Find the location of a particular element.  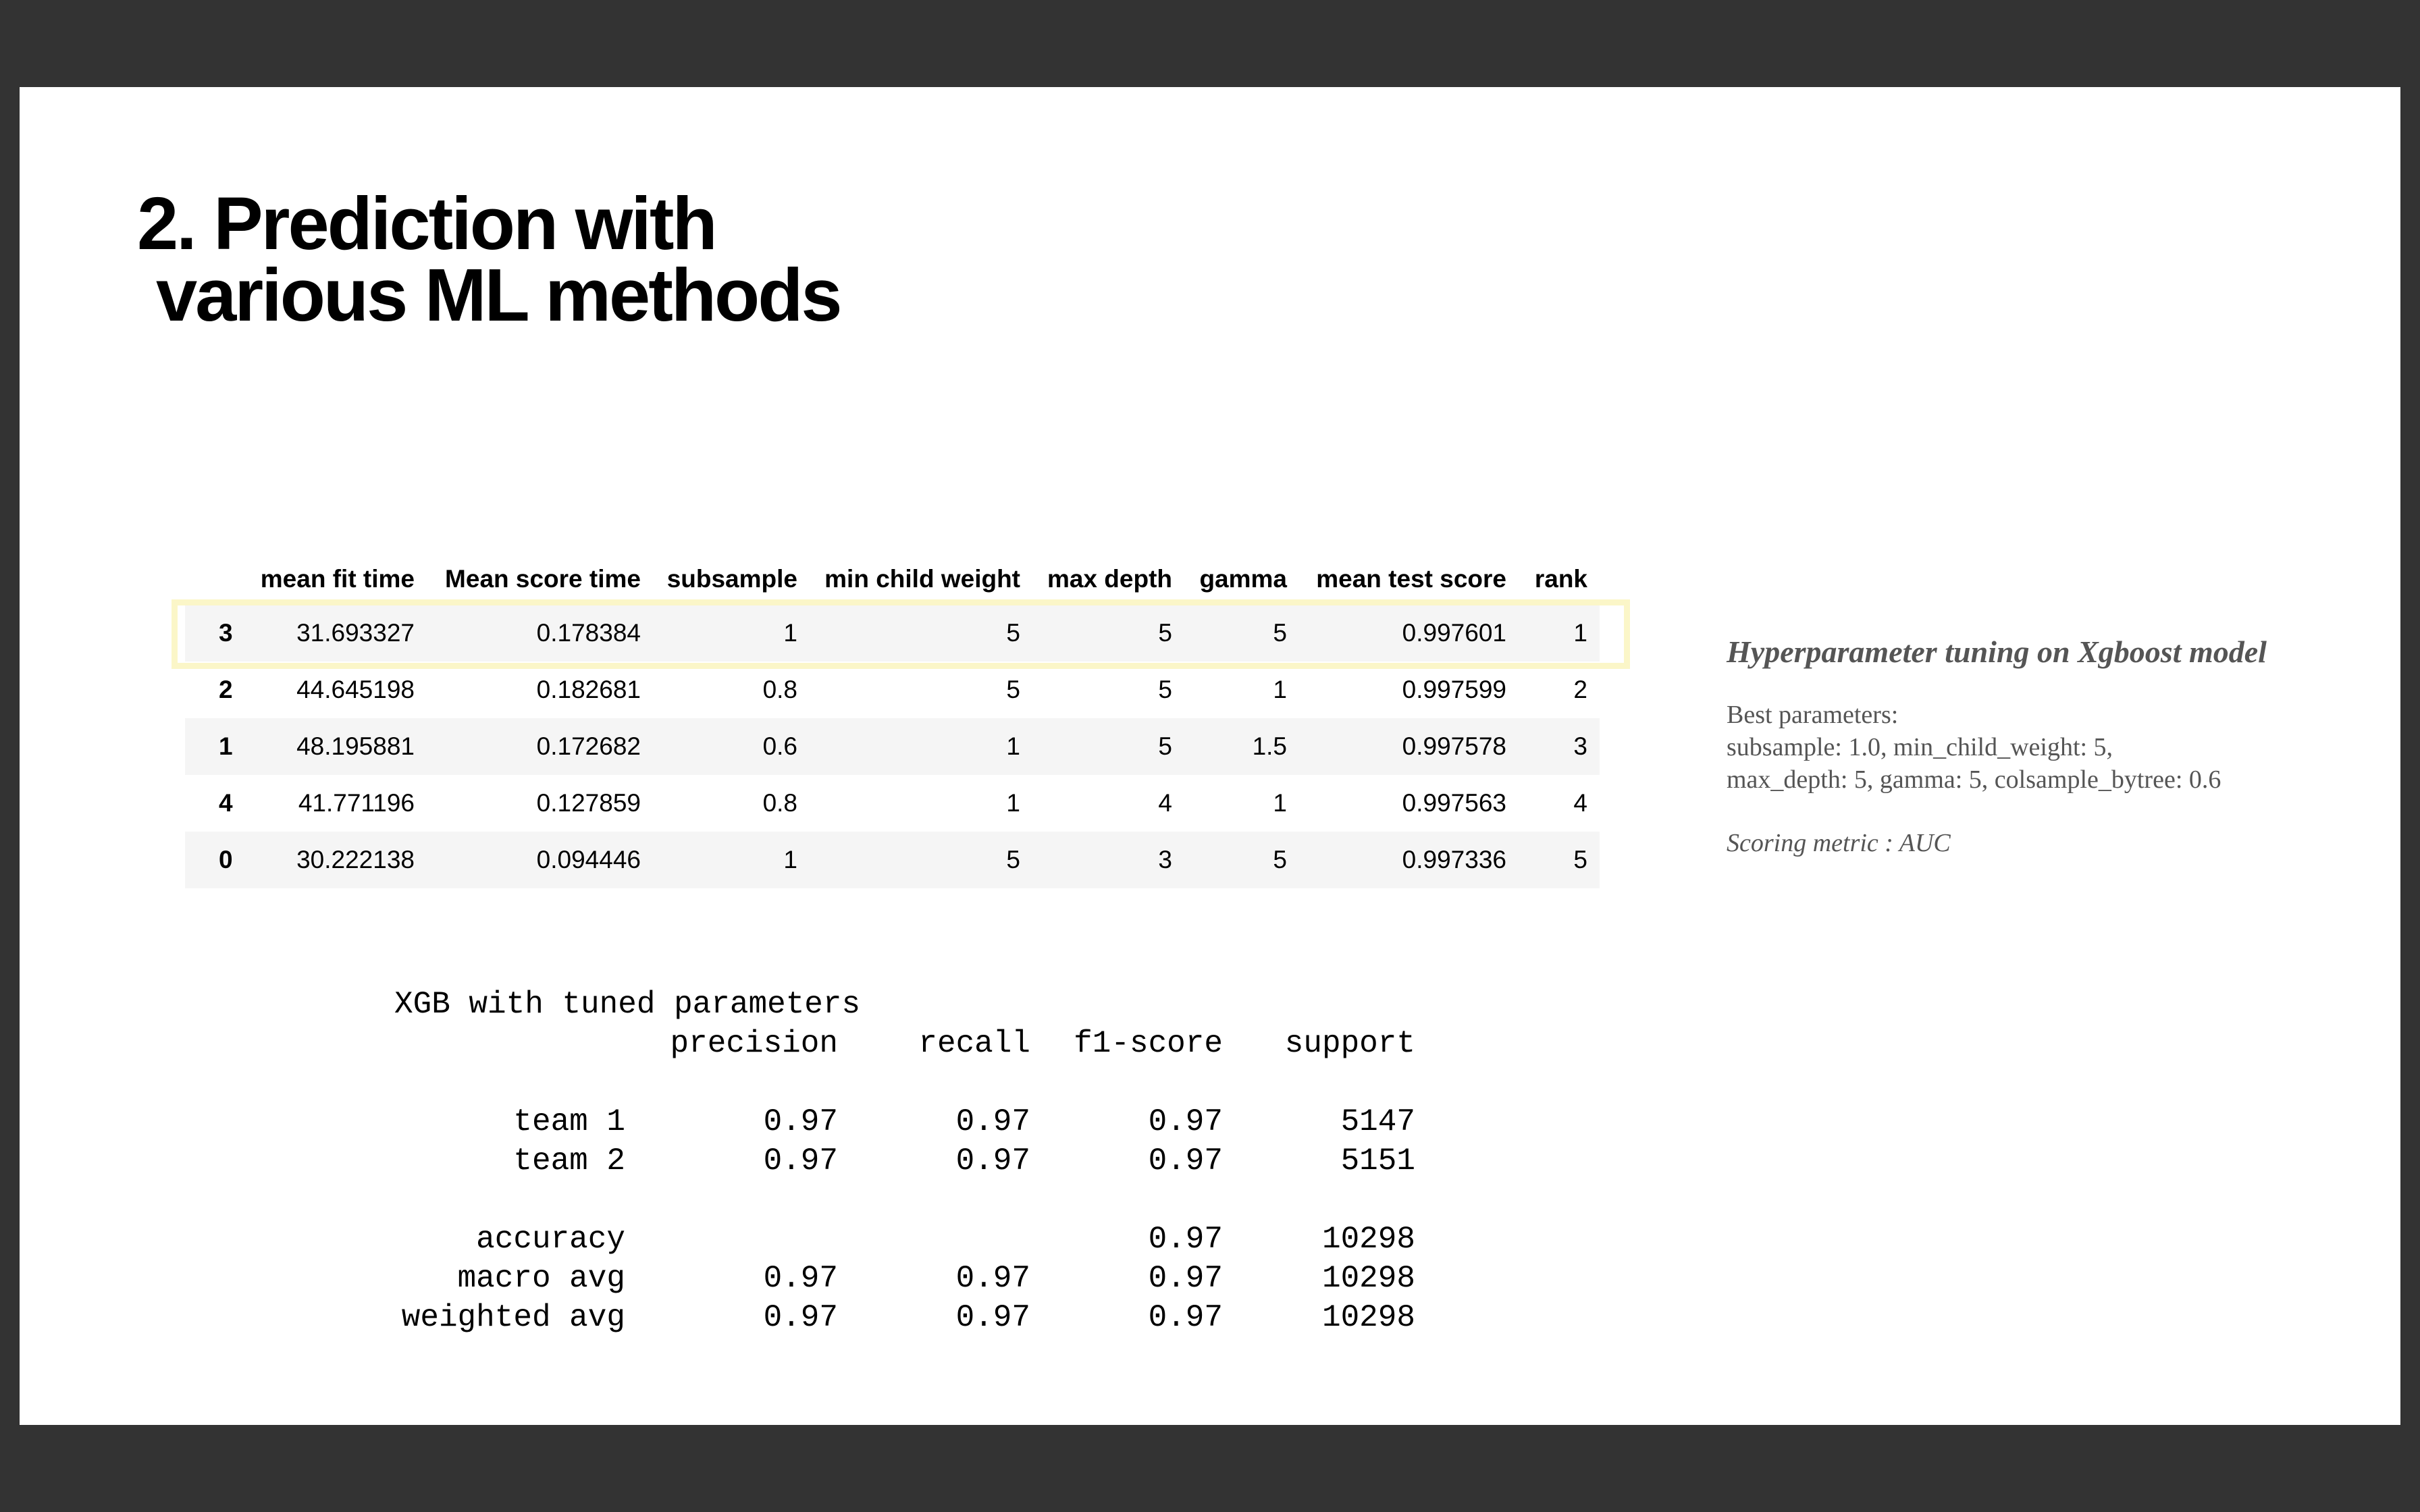

cell-rank: 4 is located at coordinates (1580, 803).